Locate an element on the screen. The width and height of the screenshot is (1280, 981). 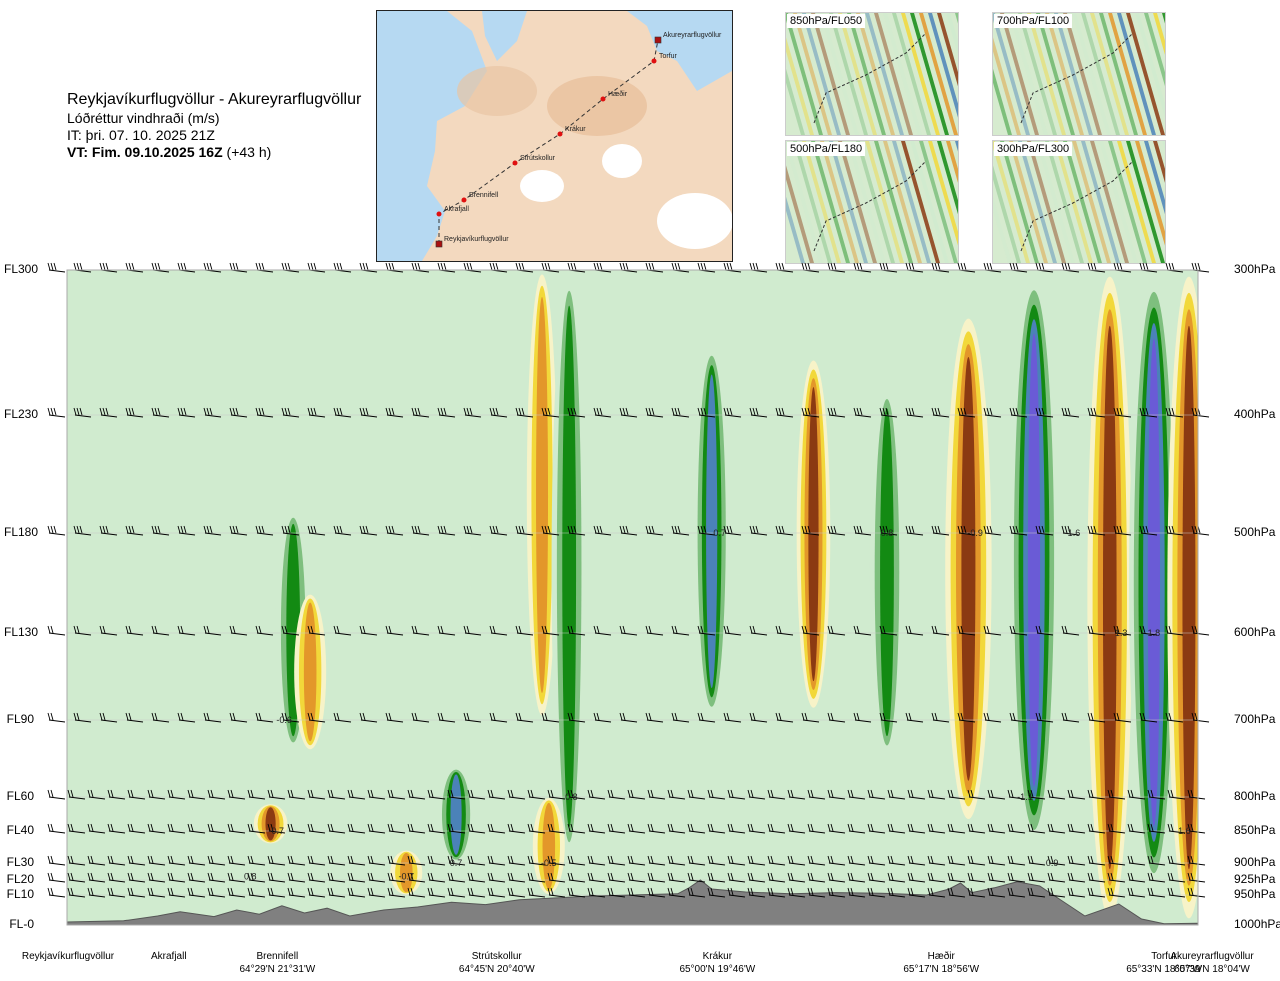
route-marker: Krákur is located at coordinates (571, 131).